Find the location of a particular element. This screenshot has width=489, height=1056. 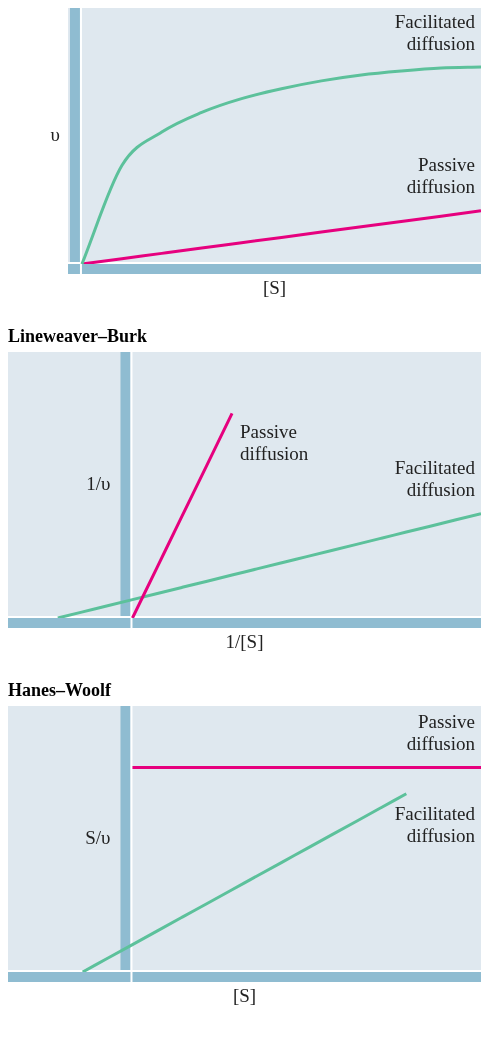

y-axis-title: S/υ is located at coordinates (98, 837).